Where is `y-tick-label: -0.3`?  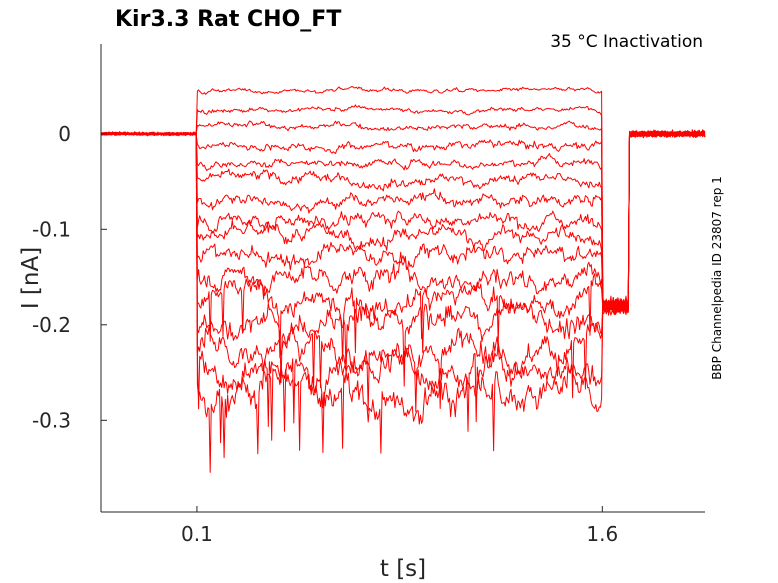 y-tick-label: -0.3 is located at coordinates (51, 420).